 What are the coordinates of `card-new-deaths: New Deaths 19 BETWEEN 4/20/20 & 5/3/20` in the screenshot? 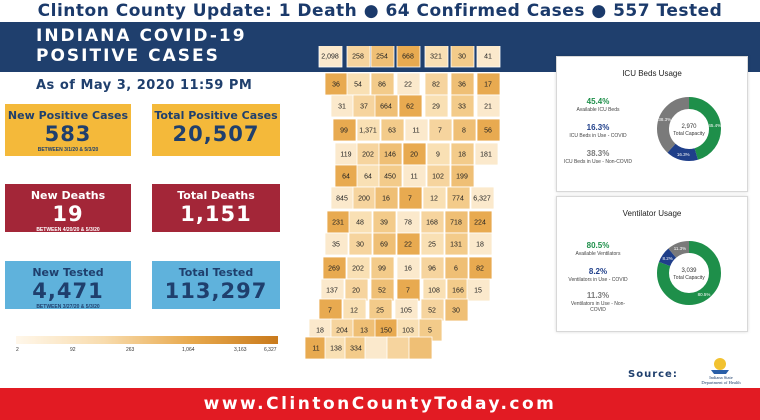 It's located at (68, 208).